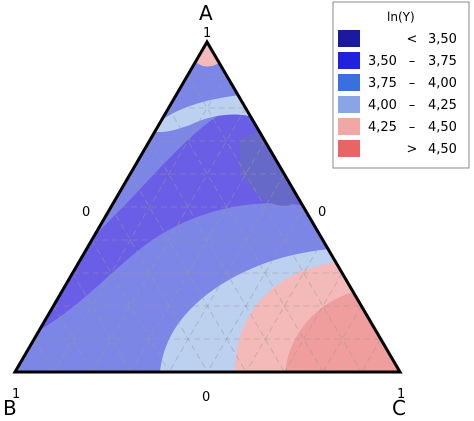  What do you see at coordinates (442, 61) in the screenshot?
I see `legend-high: 3,75` at bounding box center [442, 61].